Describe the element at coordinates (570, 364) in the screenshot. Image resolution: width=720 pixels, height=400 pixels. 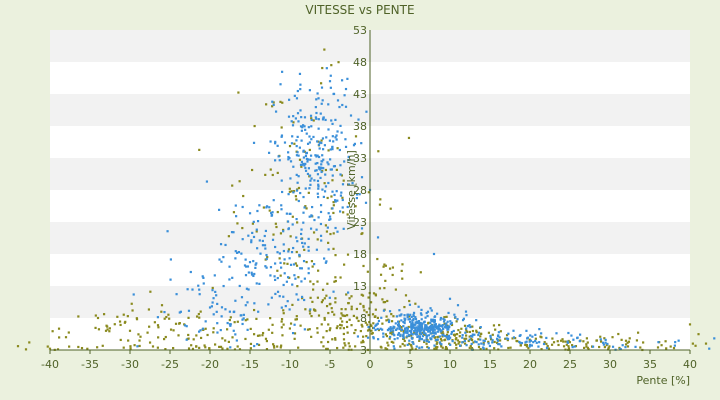
I see `x-tick-label: 25` at that location.